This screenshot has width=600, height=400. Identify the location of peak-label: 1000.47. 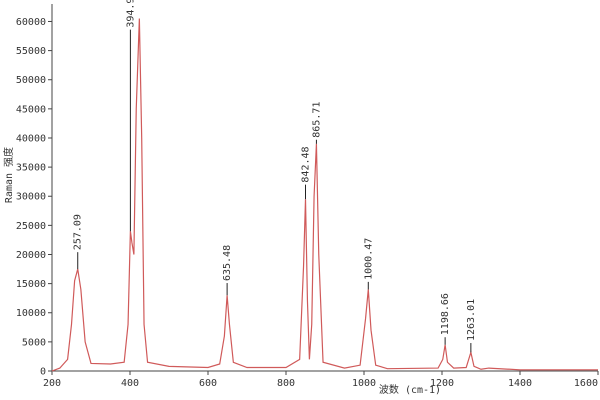
(368, 259).